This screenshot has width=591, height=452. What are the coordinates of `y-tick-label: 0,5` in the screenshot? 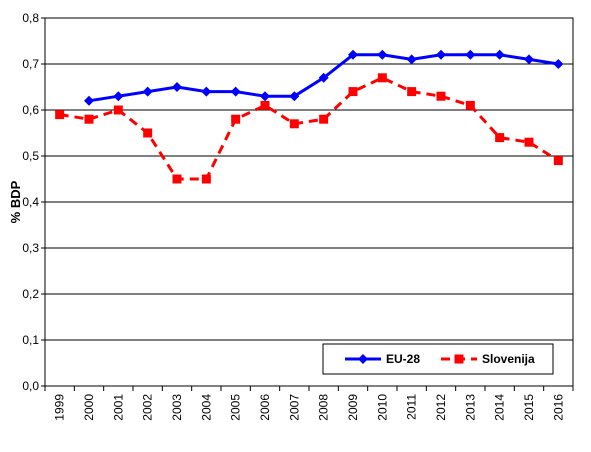 It's located at (30, 156).